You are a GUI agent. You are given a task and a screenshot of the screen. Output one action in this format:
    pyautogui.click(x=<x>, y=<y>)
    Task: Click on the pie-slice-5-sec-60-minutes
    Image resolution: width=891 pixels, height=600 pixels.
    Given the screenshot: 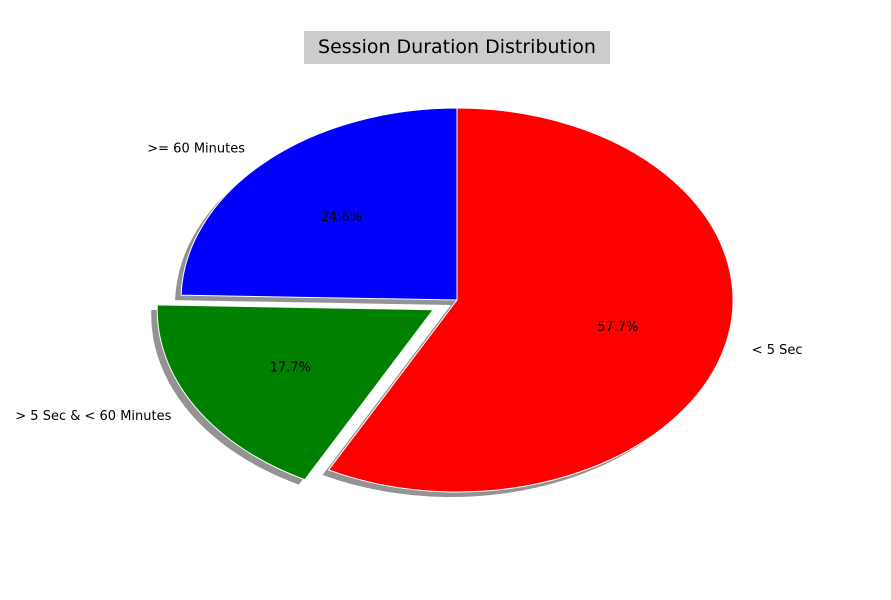 What is the action you would take?
    pyautogui.click(x=295, y=392)
    